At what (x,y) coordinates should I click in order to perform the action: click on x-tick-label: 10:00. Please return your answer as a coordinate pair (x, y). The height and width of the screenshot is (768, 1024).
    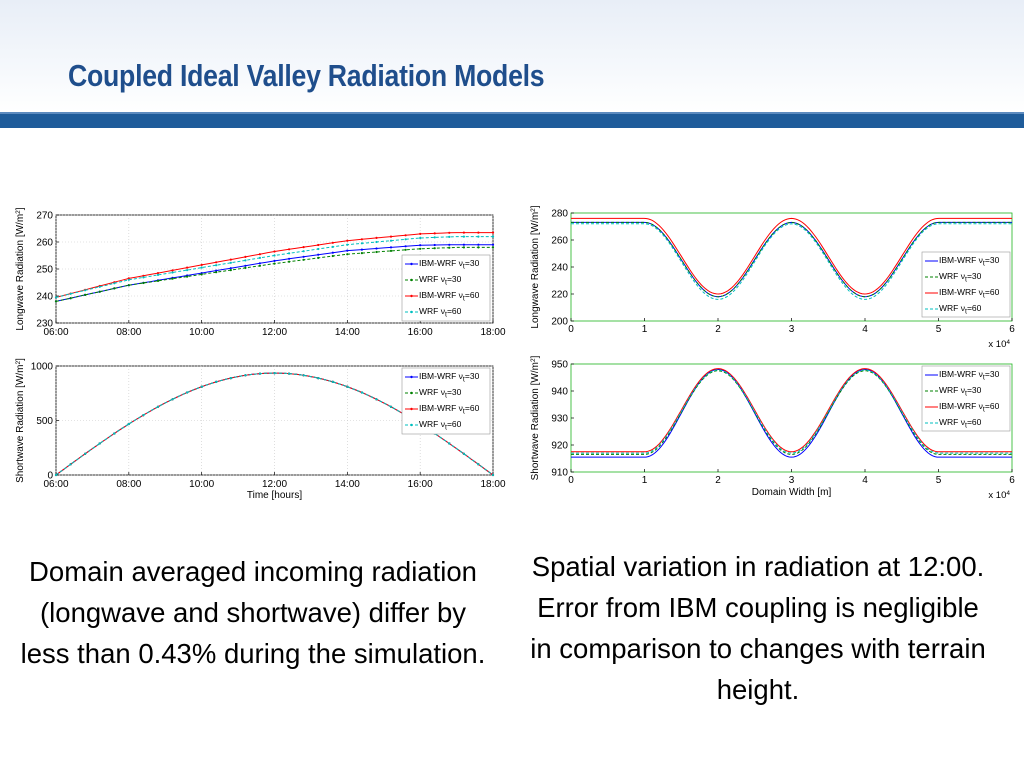
    Looking at the image, I should click on (201, 332).